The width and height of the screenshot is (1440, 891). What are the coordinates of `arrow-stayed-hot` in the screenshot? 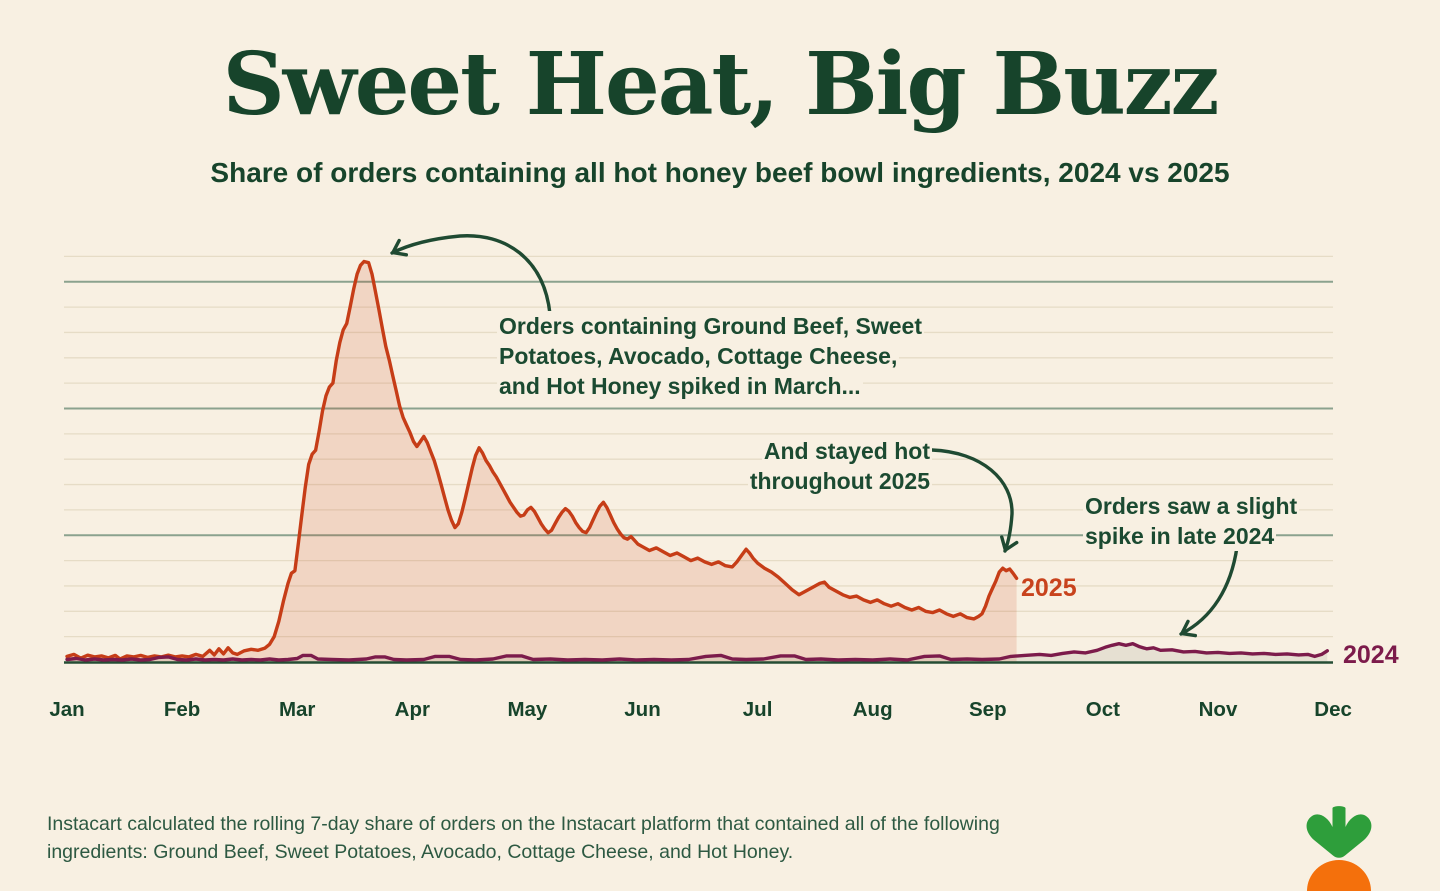 It's located at (974, 500).